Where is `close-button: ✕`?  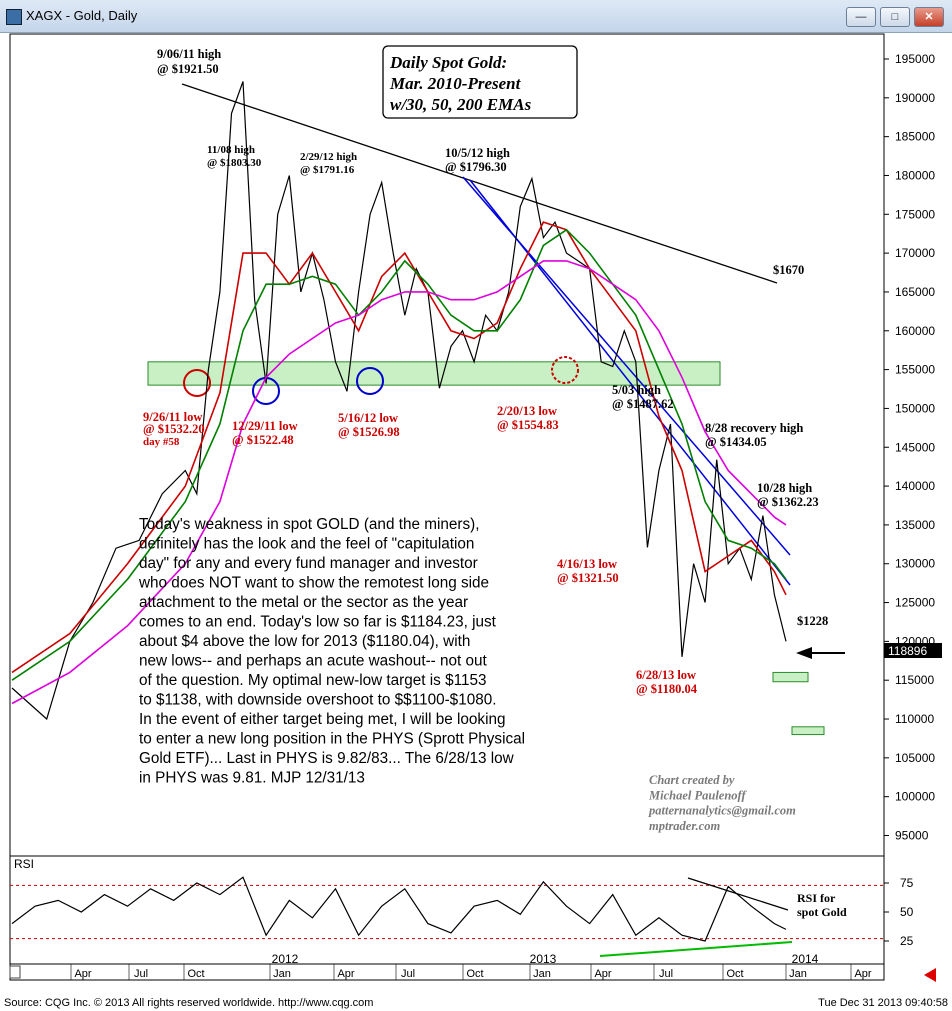
close-button: ✕ is located at coordinates (929, 17).